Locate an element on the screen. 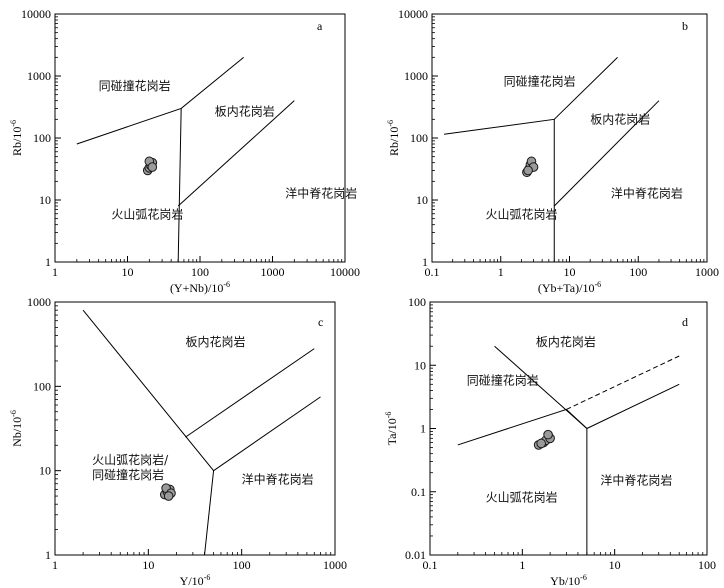 This screenshot has height=588, width=724. y-axis-label: Nb/10-6 is located at coordinates (16, 428).